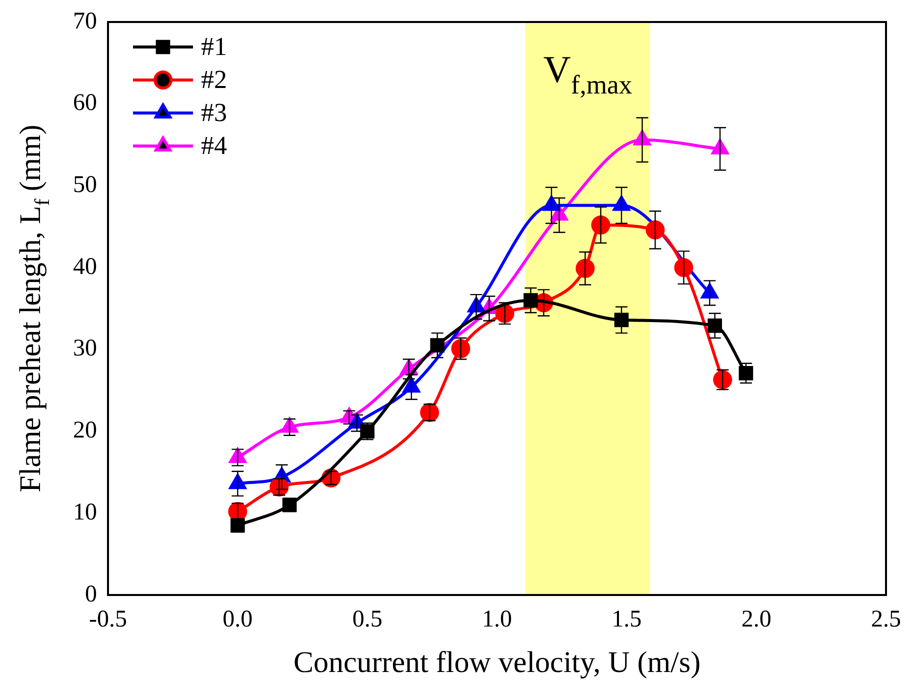  I want to click on y-tick-label: 10, so click(85, 512).